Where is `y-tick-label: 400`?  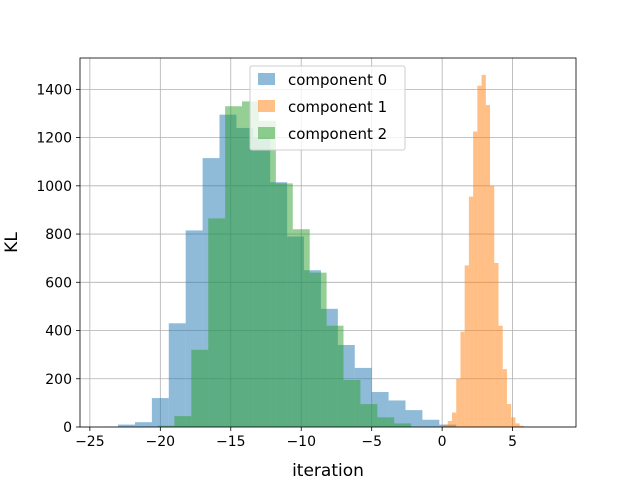
y-tick-label: 400 is located at coordinates (58, 332).